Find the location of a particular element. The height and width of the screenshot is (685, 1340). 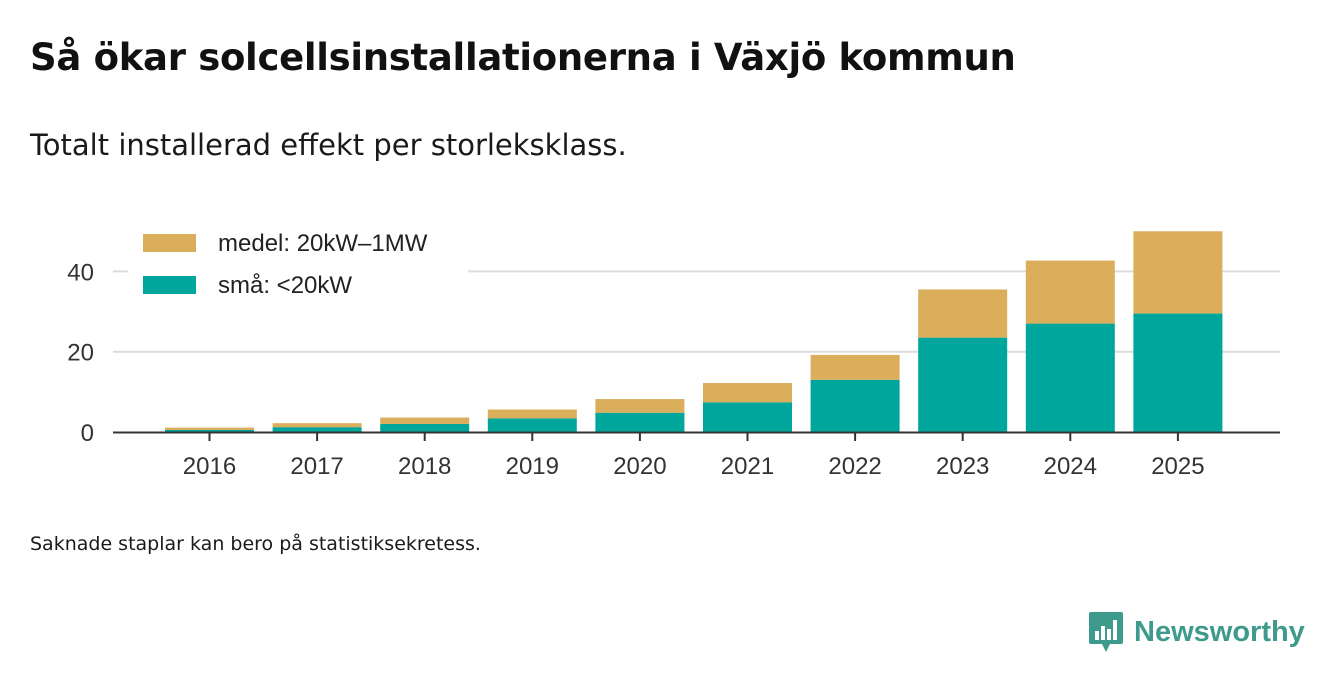

x-tick-label: 2019 is located at coordinates (532, 466).